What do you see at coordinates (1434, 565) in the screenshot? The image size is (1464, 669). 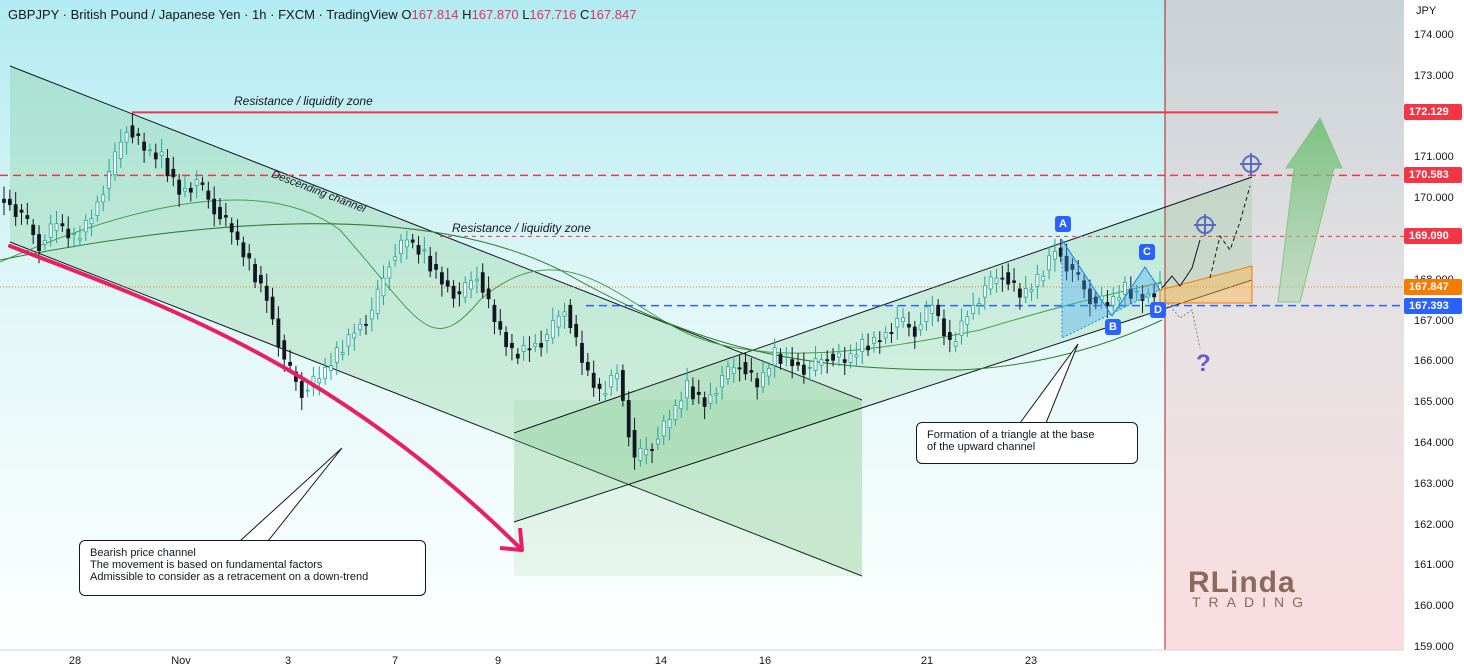 I see `price-tick: 161.000` at bounding box center [1434, 565].